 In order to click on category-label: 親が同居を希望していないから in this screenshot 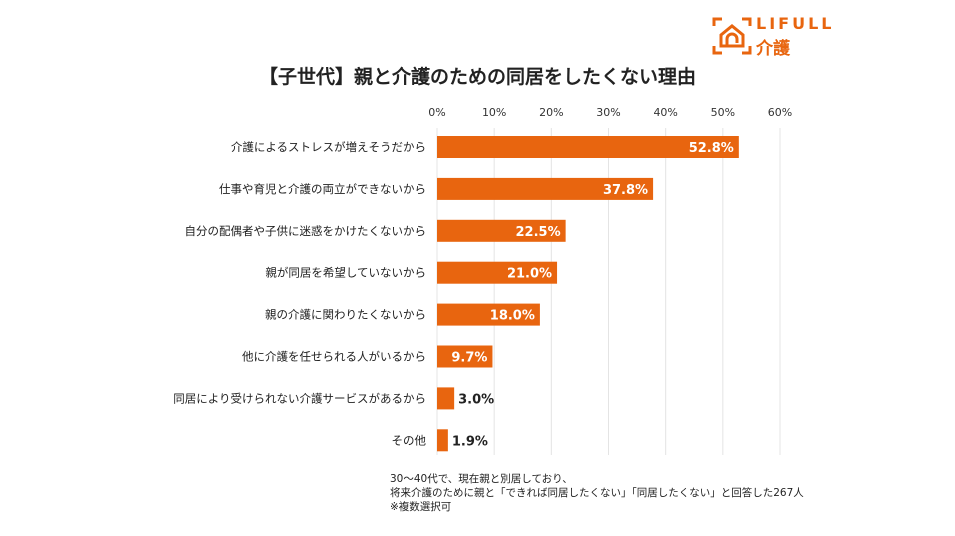, I will do `click(345, 273)`.